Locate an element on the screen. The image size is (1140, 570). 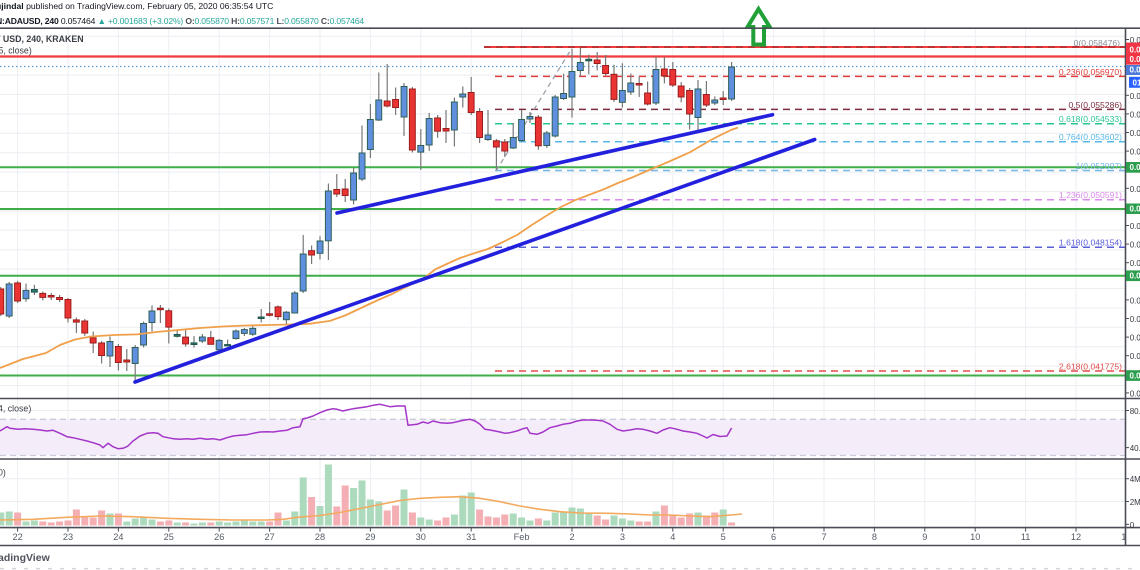
svg-text: 12 is located at coordinates (1076, 537).